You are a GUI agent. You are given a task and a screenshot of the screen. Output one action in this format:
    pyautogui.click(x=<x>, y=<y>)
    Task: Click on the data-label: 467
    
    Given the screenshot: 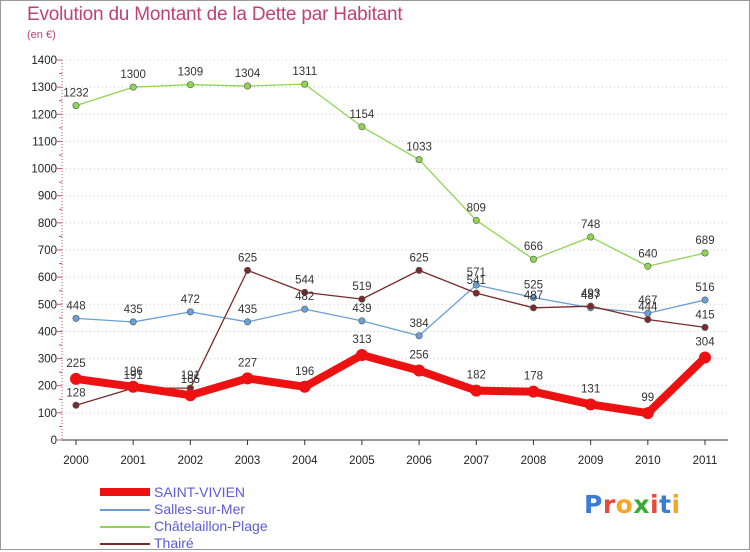 What is the action you would take?
    pyautogui.click(x=647, y=301)
    